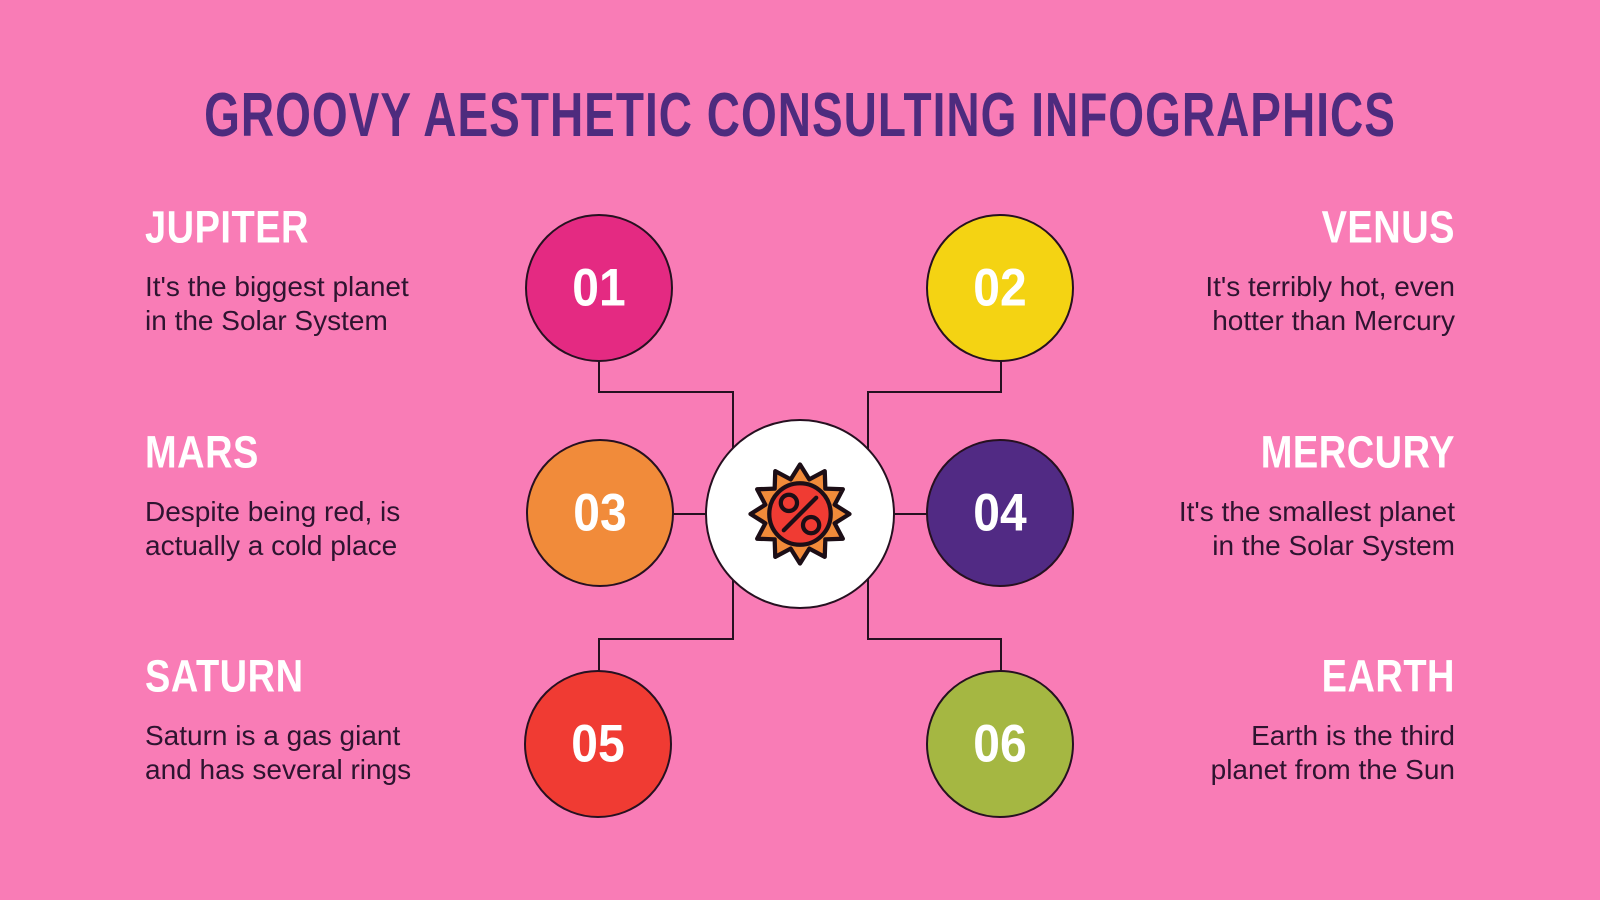  Describe the element at coordinates (666, 407) in the screenshot. I see `connector-01-hub` at that location.